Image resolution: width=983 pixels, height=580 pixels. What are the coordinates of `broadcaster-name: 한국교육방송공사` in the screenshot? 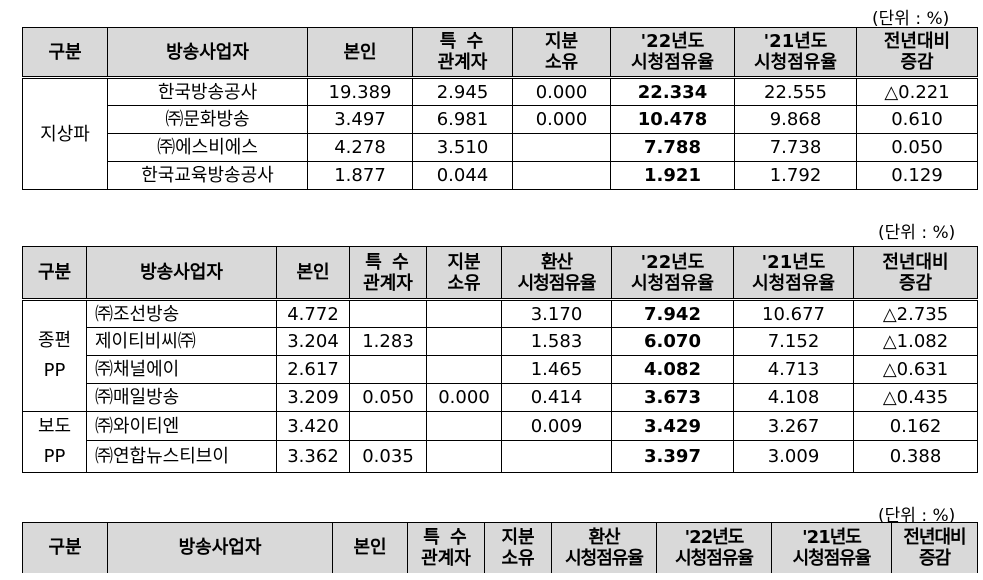 It's located at (207, 175).